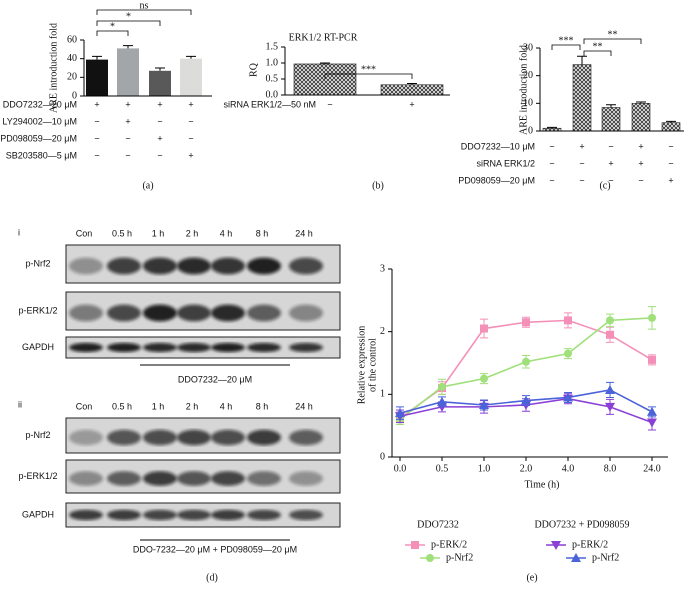 This screenshot has width=694, height=600. Describe the element at coordinates (37, 476) in the screenshot. I see `blot-row-label: p-ERK1/2` at that location.